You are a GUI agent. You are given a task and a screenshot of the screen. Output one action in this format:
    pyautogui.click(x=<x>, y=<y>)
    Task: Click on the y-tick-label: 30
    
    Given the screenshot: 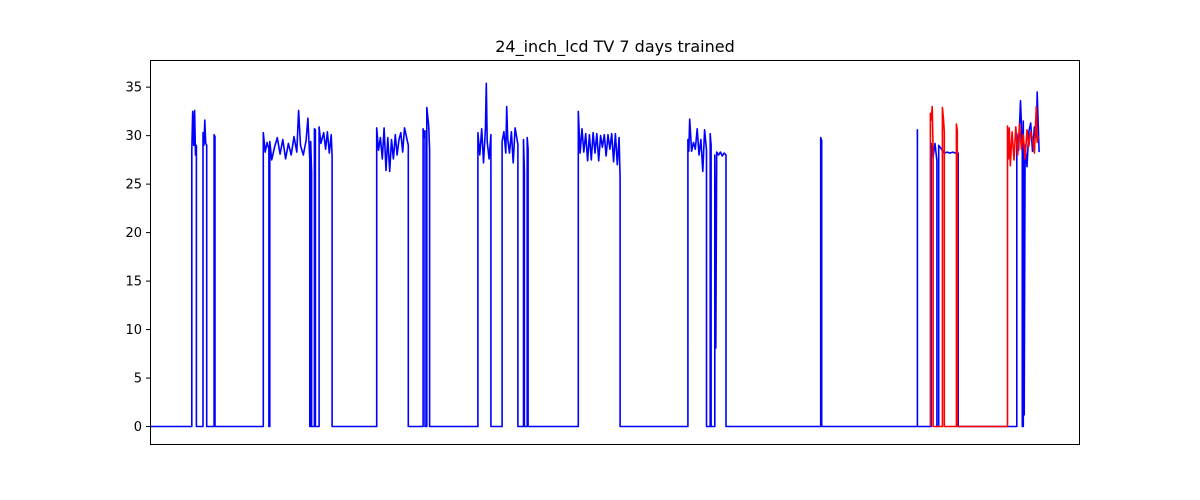 What is the action you would take?
    pyautogui.click(x=133, y=136)
    